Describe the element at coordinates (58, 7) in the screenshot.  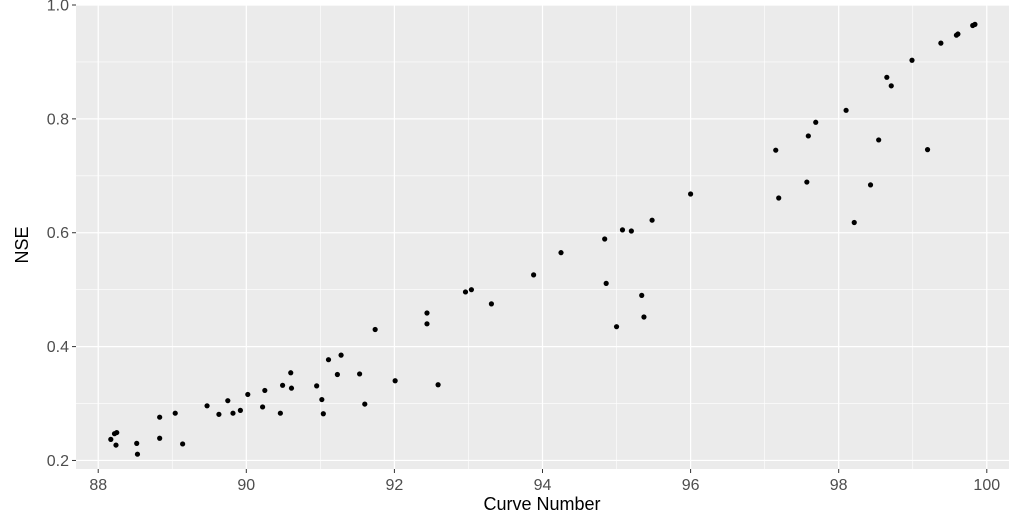
I see `y-tick-label: 1.0` at that location.